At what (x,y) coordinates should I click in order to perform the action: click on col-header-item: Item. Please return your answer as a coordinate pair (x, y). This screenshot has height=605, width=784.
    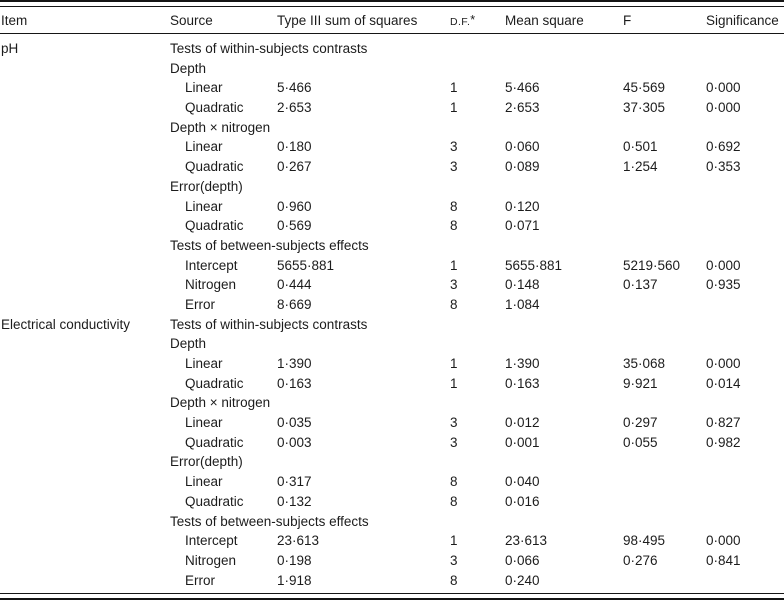
    Looking at the image, I should click on (14, 20).